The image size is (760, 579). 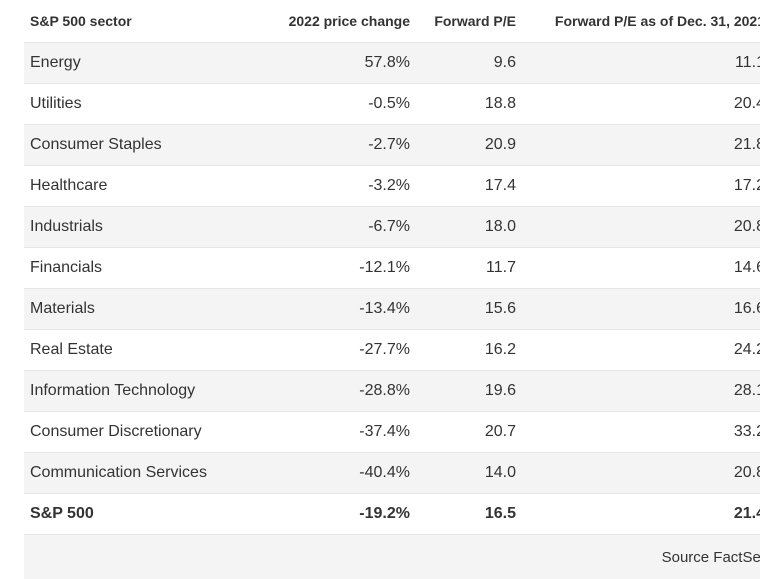 I want to click on table-row: Industrials-6.7%18.020.8, so click(x=392, y=227).